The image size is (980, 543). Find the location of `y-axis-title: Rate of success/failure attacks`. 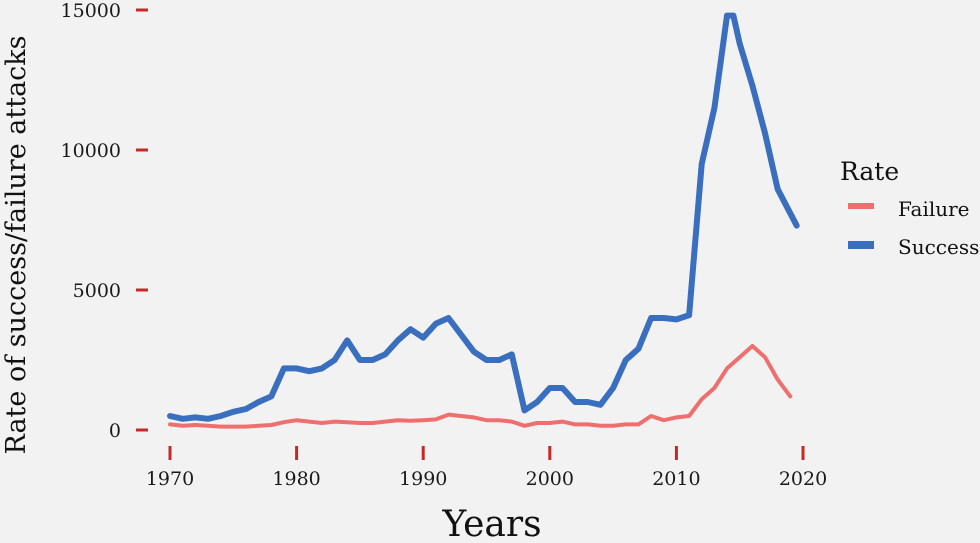

y-axis-title: Rate of success/failure attacks is located at coordinates (16, 244).